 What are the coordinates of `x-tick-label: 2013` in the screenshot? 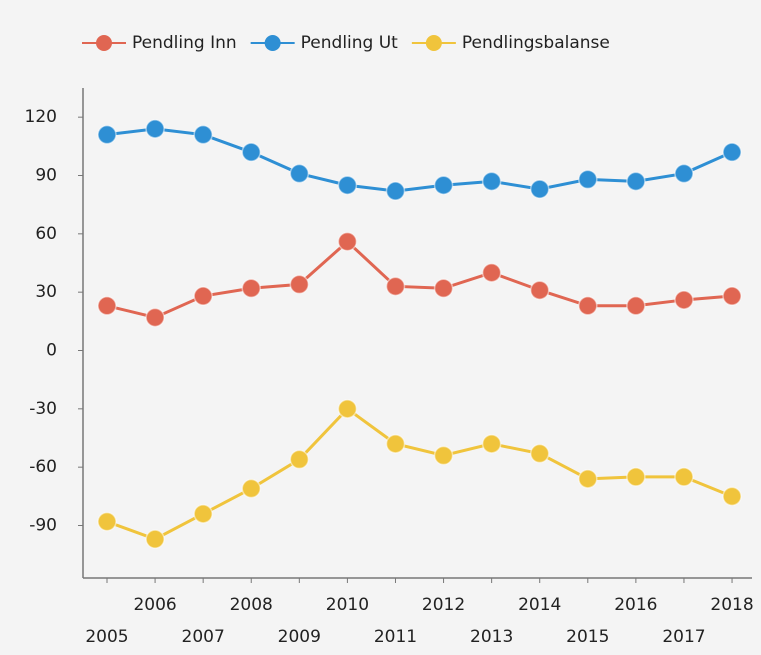 It's located at (491, 637).